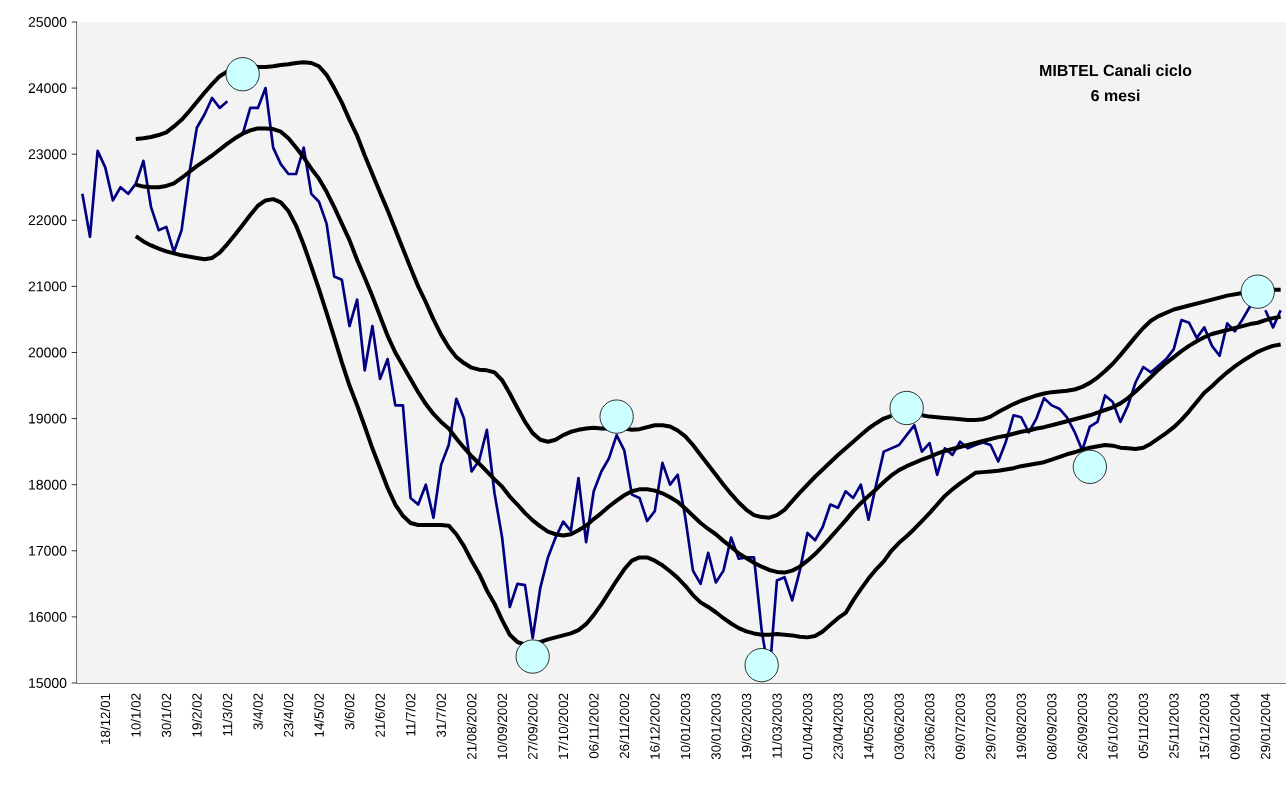 The image size is (1286, 791). What do you see at coordinates (1265, 726) in the screenshot?
I see `x-tick-label: 29/01/2004` at bounding box center [1265, 726].